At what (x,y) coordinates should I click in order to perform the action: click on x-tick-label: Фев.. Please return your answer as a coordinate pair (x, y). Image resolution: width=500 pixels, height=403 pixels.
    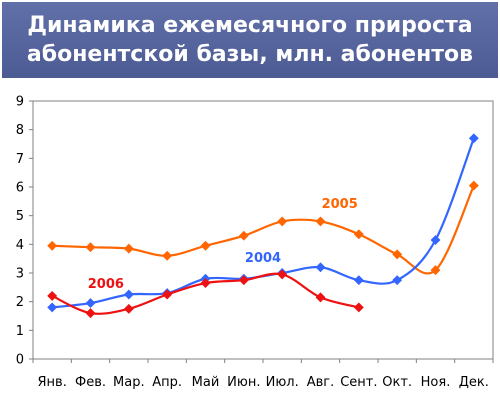
    Looking at the image, I should click on (90, 382).